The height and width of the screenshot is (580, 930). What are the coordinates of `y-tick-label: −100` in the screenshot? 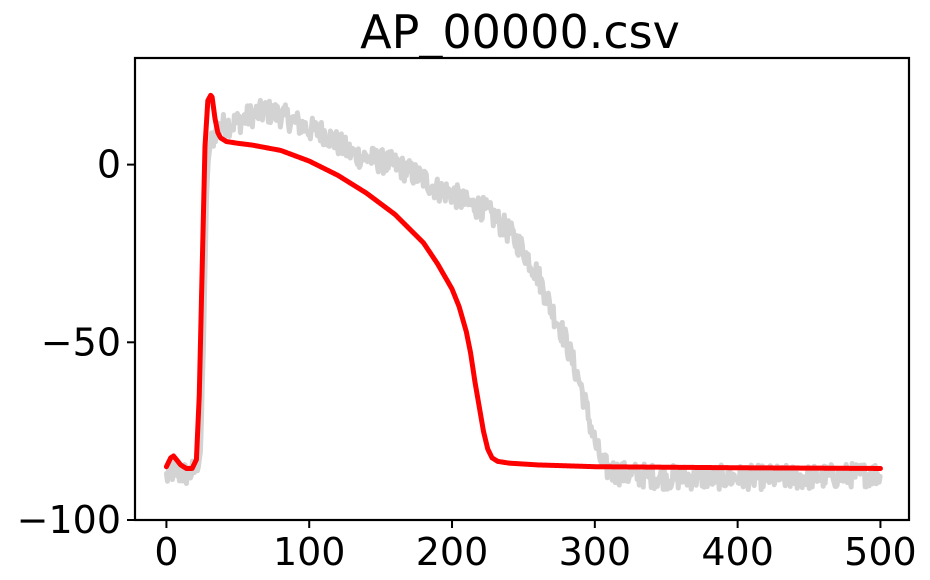 It's located at (69, 520).